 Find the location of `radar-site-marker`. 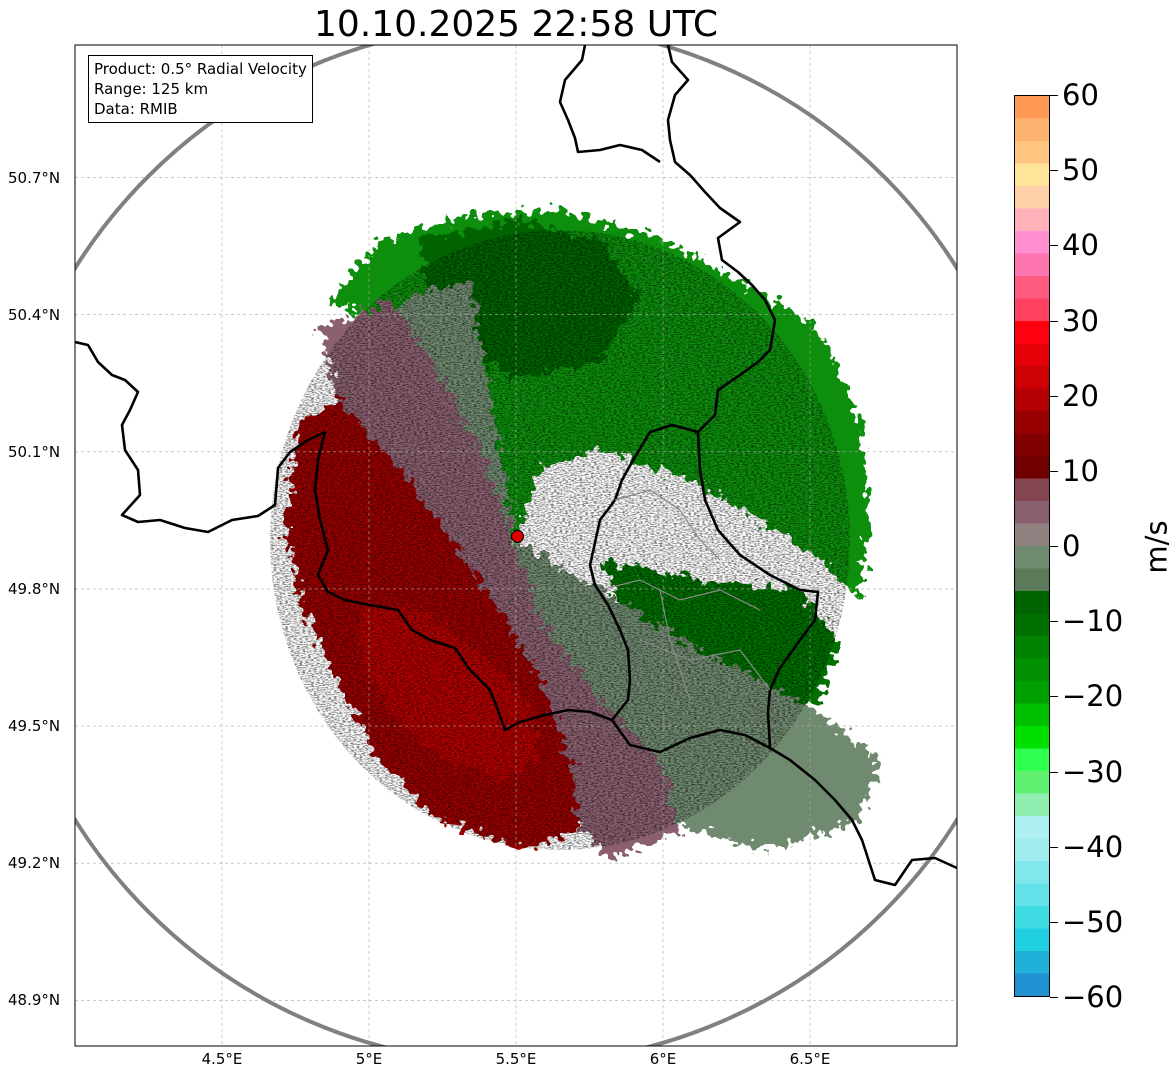

radar-site-marker is located at coordinates (517, 536).